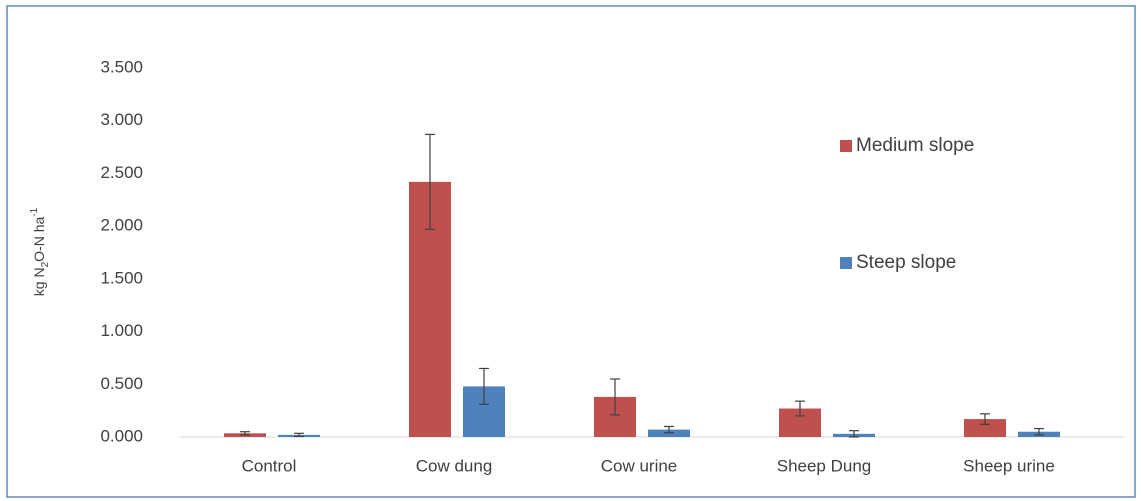  I want to click on y-tick-label: 2.000, so click(121, 225).